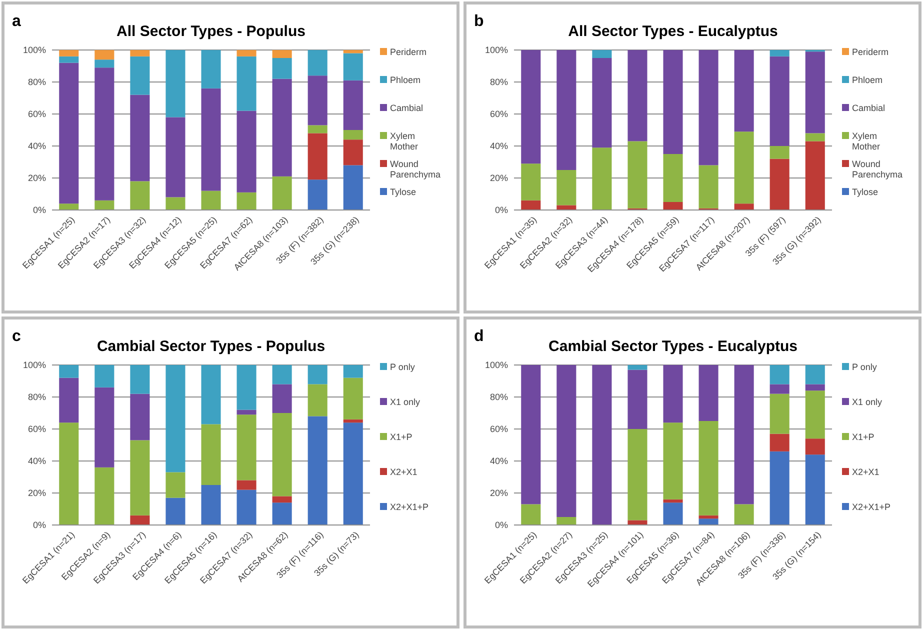  What do you see at coordinates (401, 437) in the screenshot?
I see `legend-label: X1+P` at bounding box center [401, 437].